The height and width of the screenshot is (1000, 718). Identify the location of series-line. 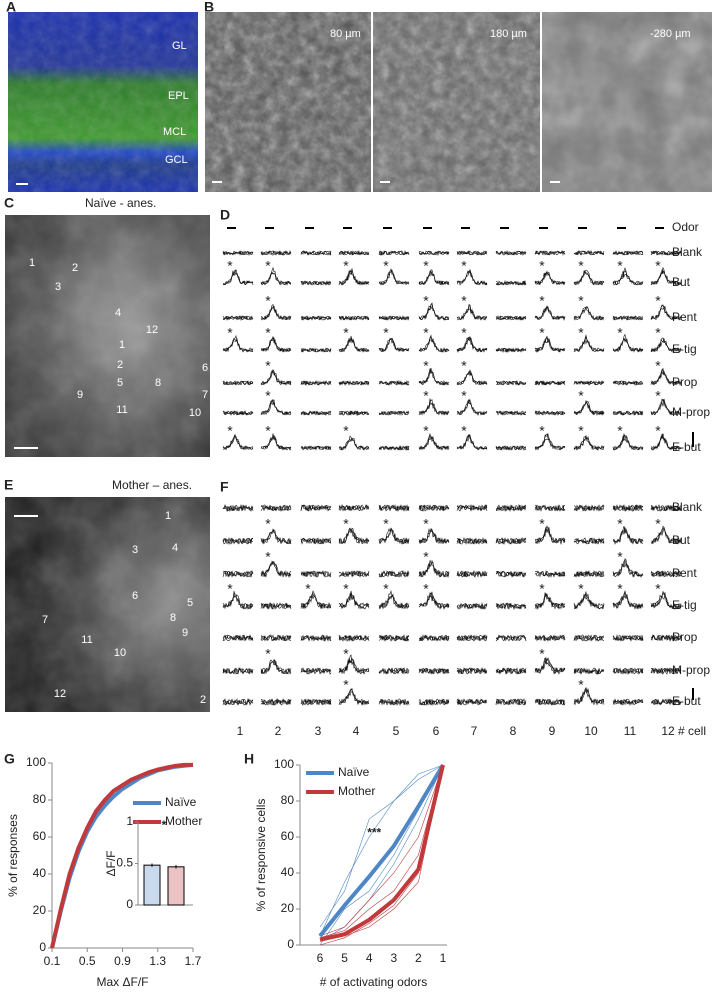
(121, 855).